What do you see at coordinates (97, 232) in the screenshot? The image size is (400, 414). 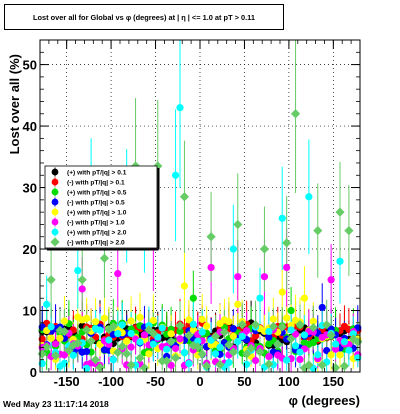 I see `legend-entry: (+) with pT/|q| > 2.0` at bounding box center [97, 232].